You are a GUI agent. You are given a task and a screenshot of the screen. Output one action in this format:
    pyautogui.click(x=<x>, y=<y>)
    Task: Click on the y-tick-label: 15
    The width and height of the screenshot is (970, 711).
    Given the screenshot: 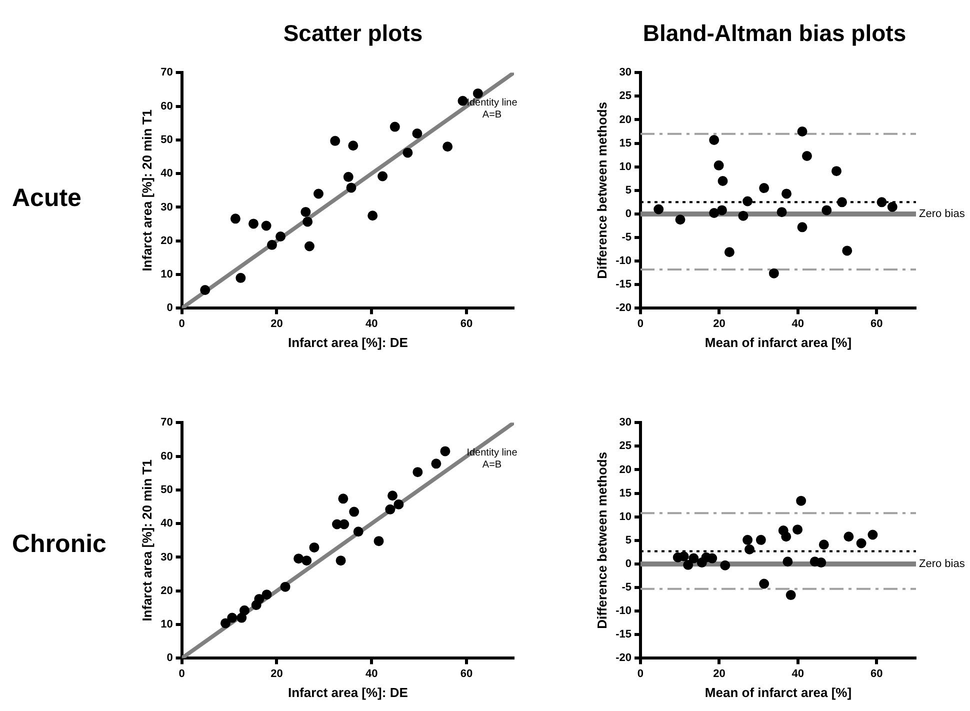 What is the action you would take?
    pyautogui.click(x=625, y=493)
    